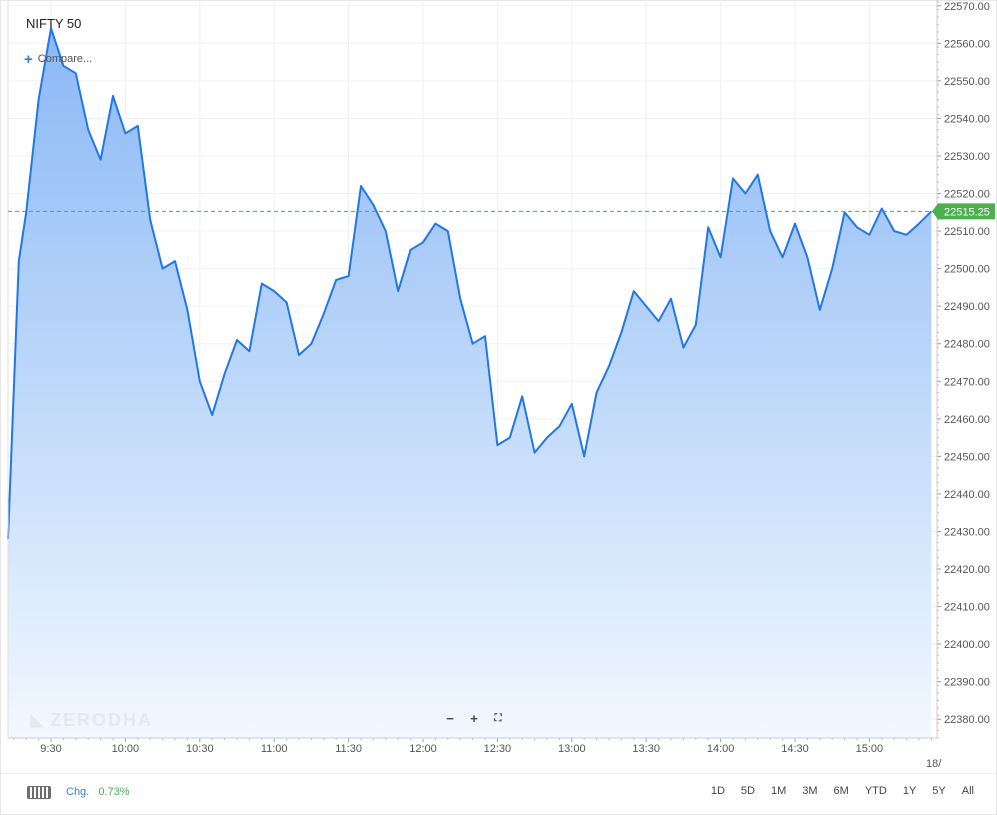  I want to click on x-tick-label: 11:30, so click(348, 749).